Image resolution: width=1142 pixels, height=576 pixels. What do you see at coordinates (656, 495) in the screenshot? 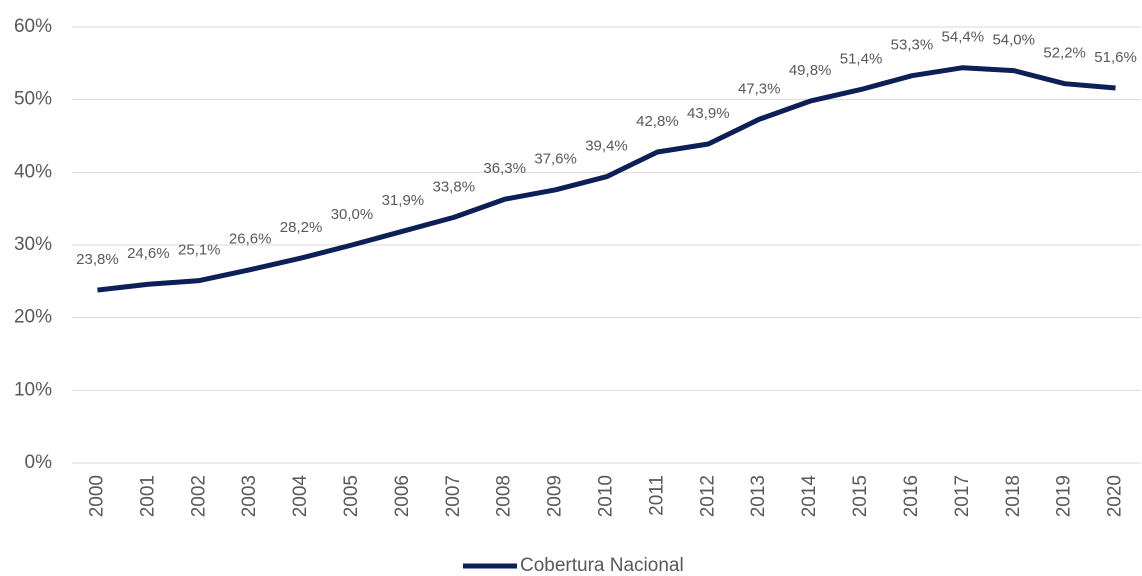
I see `x-tick-label: 2011` at bounding box center [656, 495].